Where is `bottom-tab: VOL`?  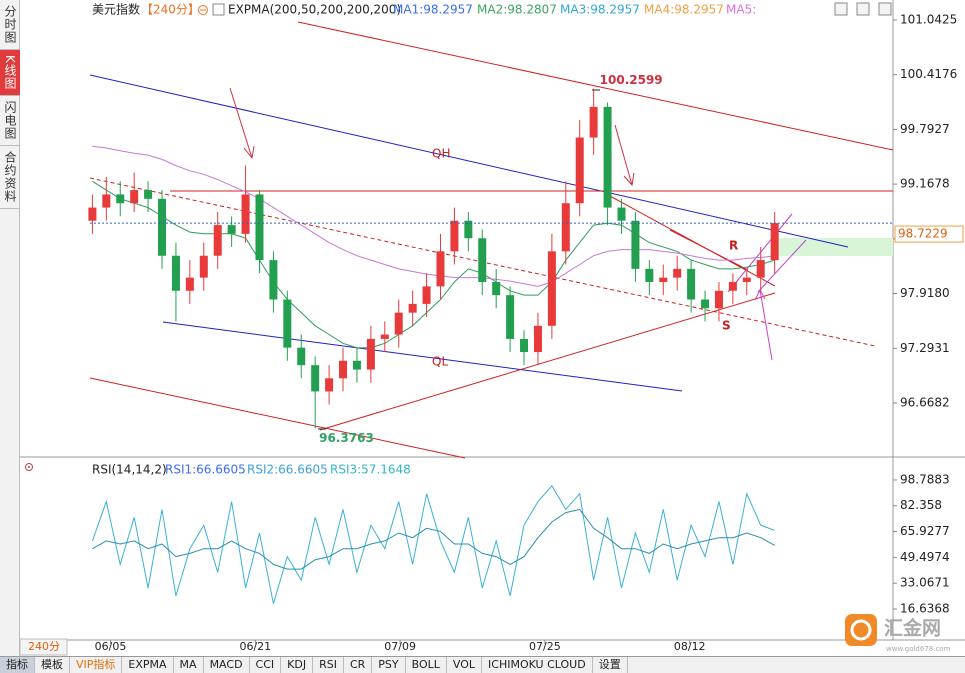
bottom-tab: VOL is located at coordinates (465, 665).